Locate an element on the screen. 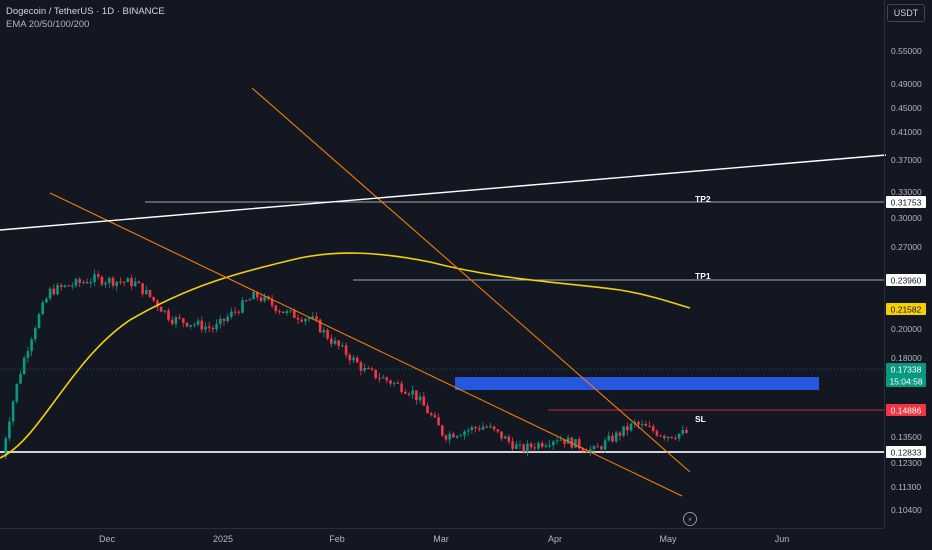  symbol-title: Dogecoin / TetherUS · 1D · BINANCE is located at coordinates (85, 11).